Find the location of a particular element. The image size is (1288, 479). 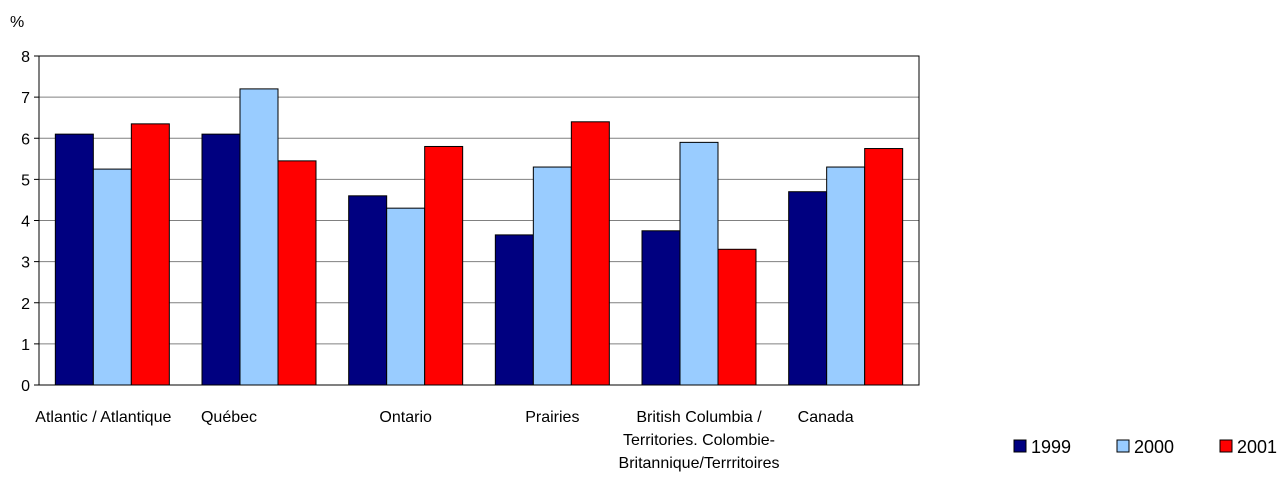

legend-label-2000: 2000 is located at coordinates (1154, 447).